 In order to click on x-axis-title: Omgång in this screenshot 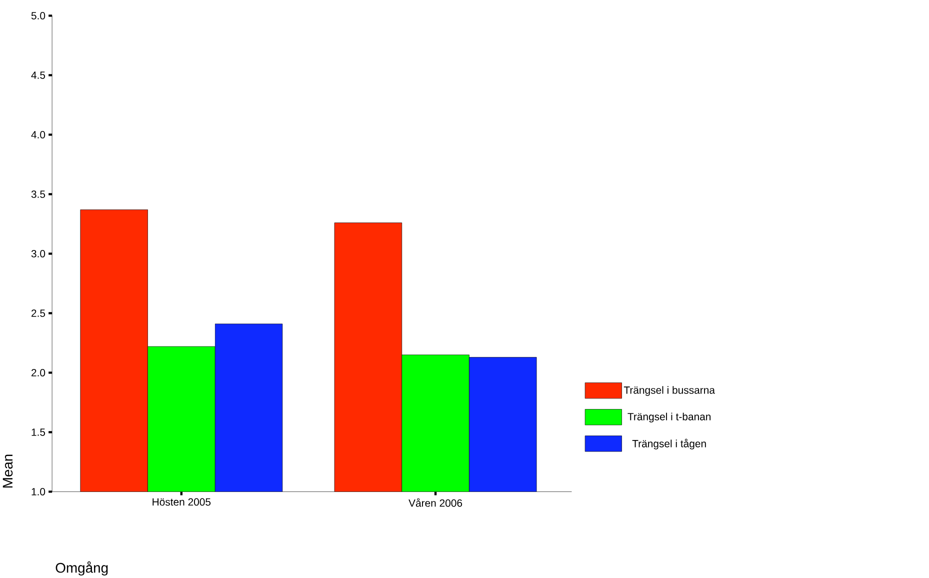, I will do `click(82, 568)`.